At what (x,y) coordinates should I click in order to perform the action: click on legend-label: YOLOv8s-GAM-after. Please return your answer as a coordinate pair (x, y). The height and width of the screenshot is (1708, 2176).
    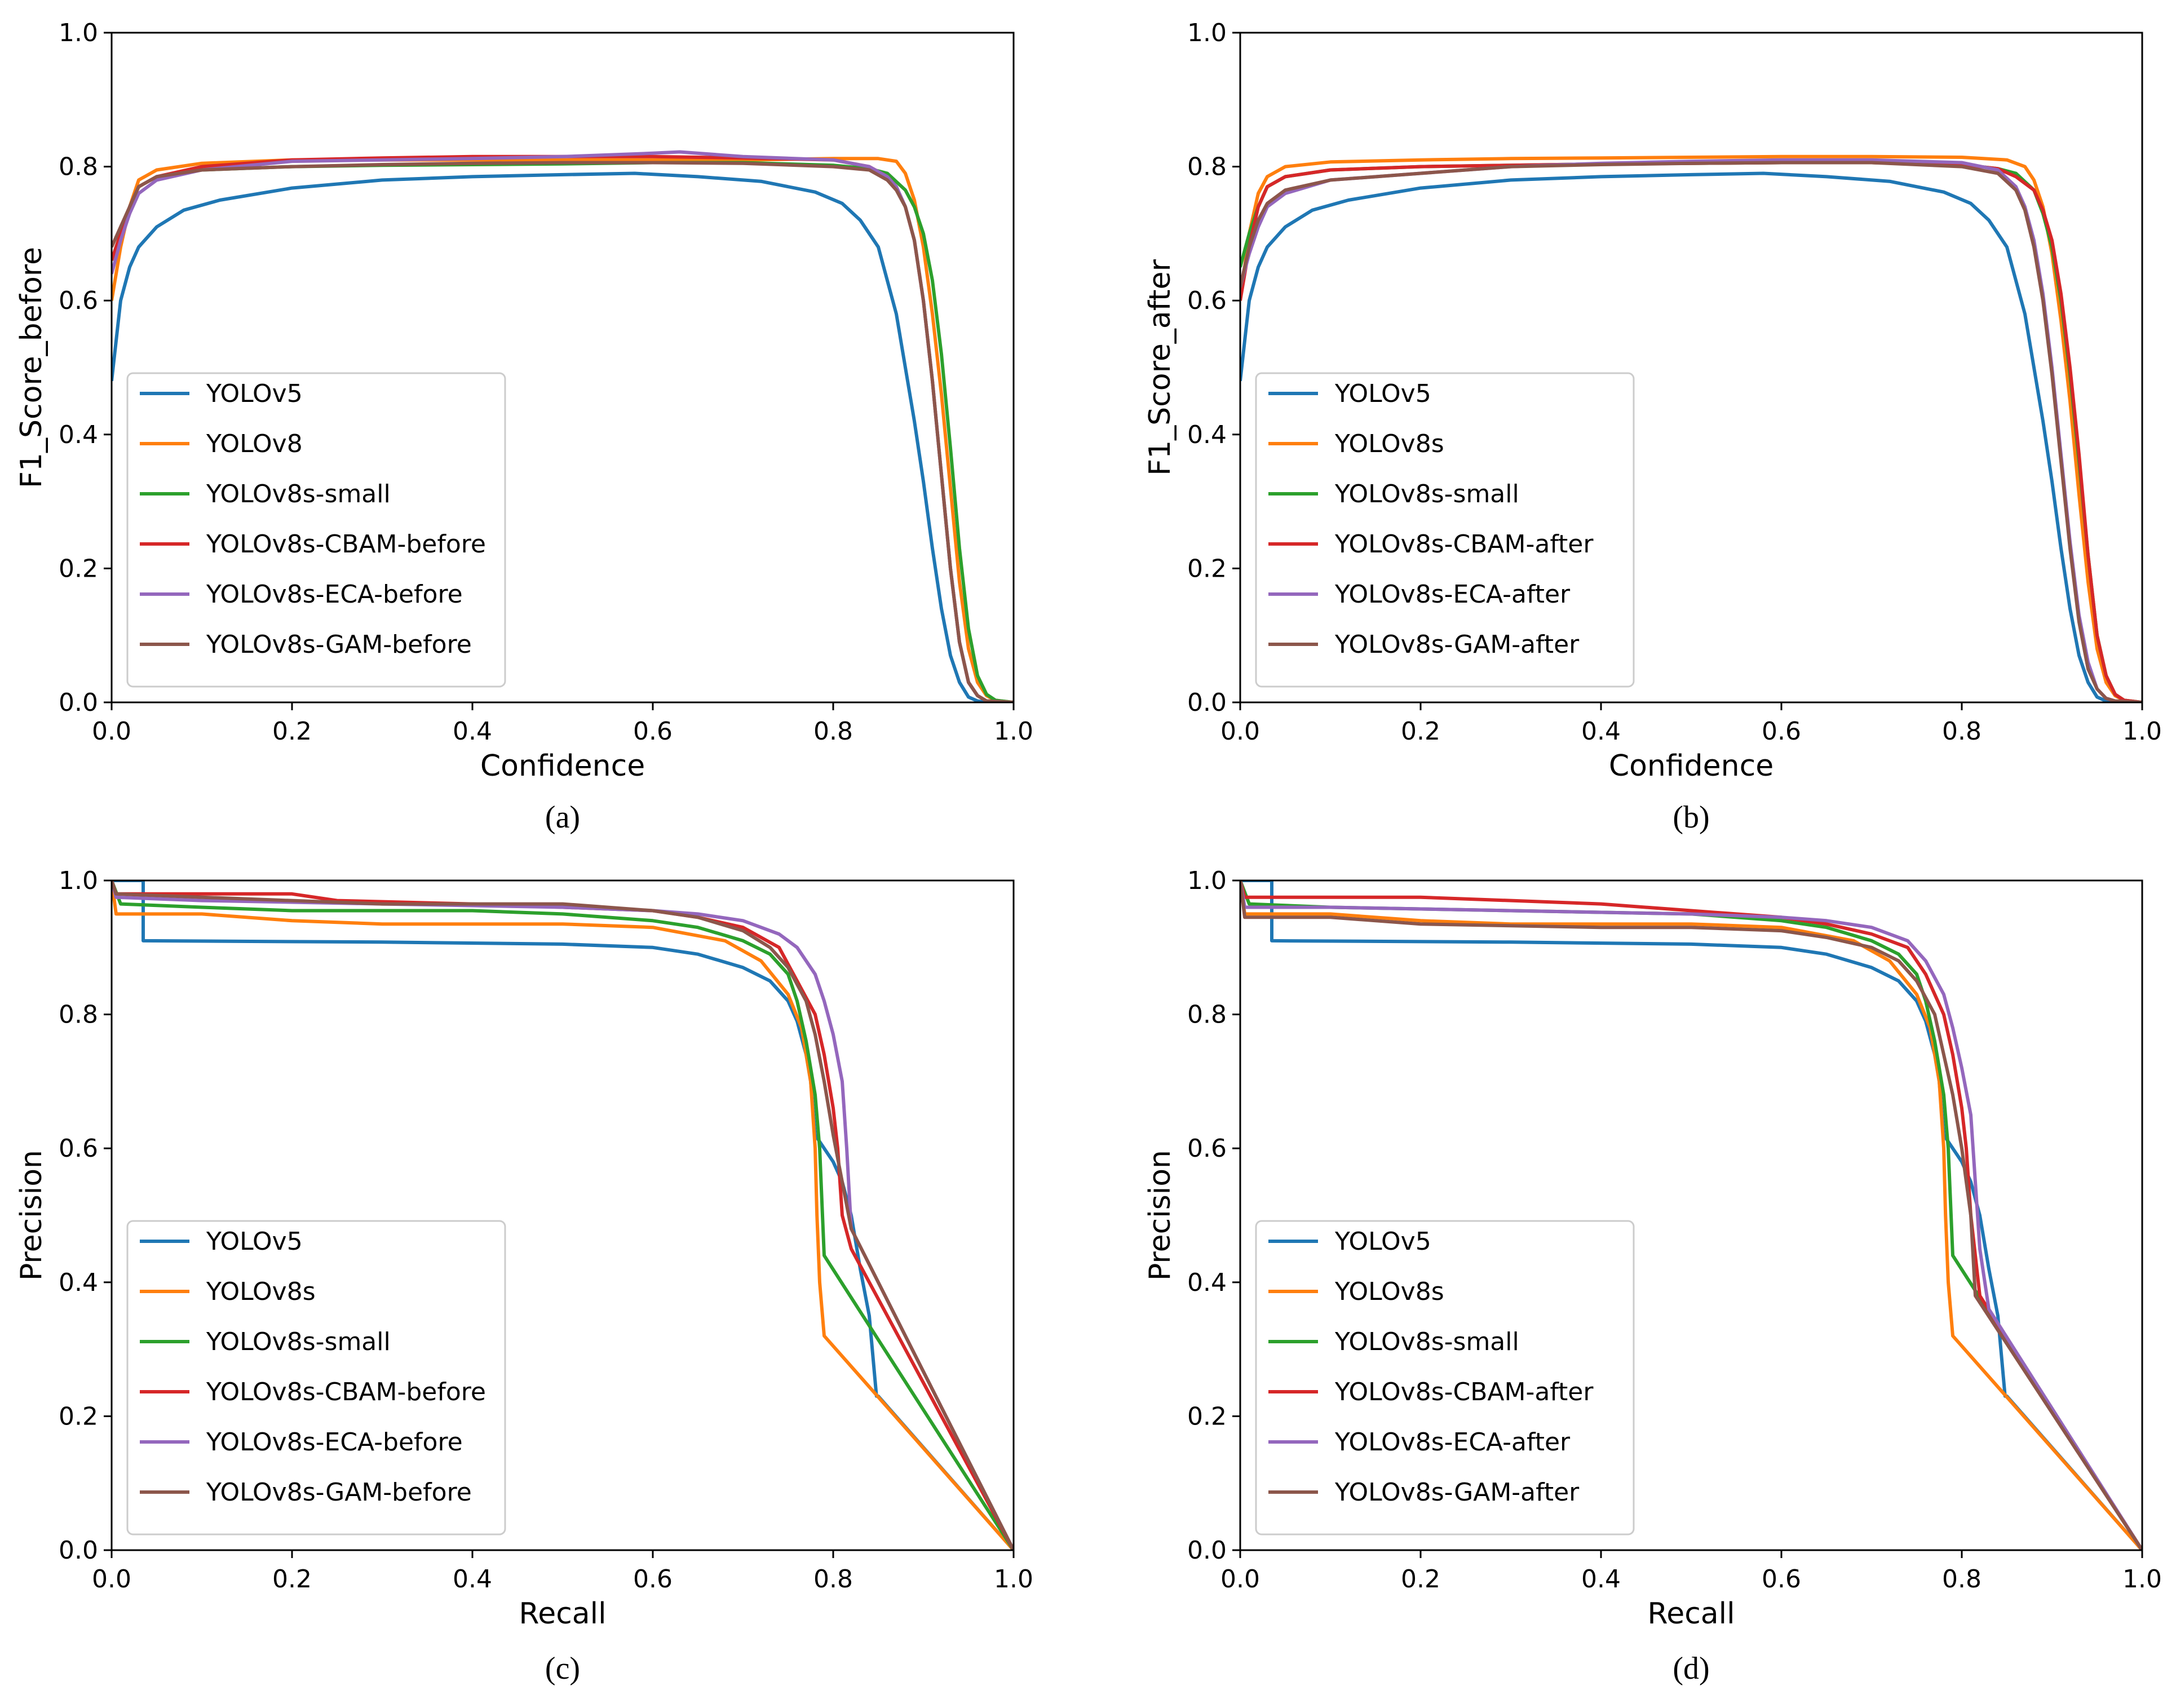
    Looking at the image, I should click on (1457, 1492).